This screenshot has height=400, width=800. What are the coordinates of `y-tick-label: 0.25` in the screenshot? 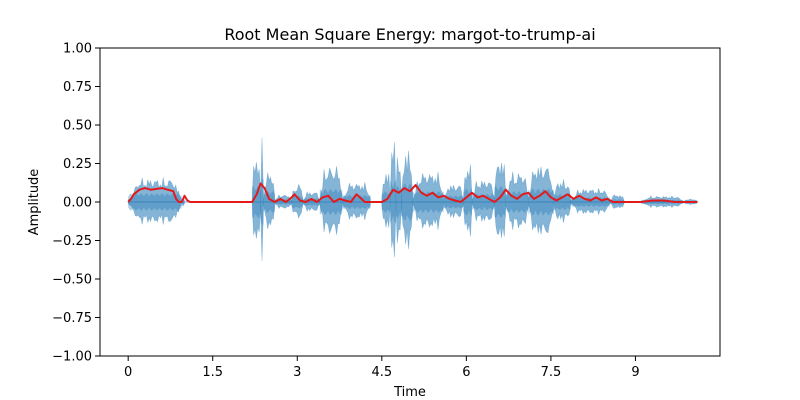 It's located at (77, 164).